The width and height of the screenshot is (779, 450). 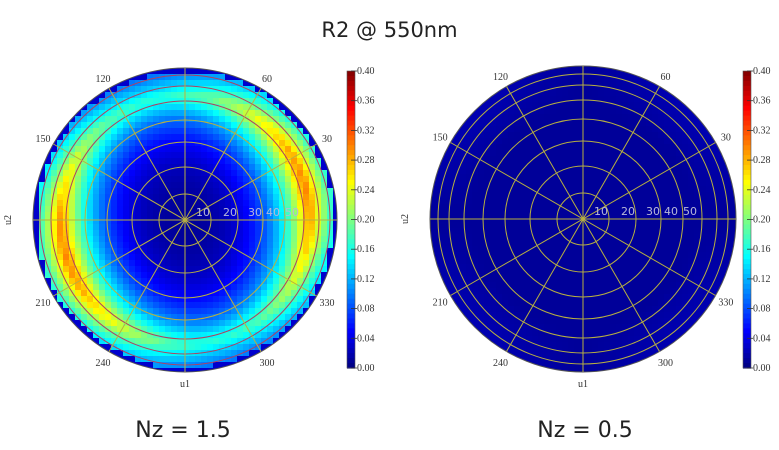 What do you see at coordinates (762, 160) in the screenshot?
I see `colorbar-tick-label: 0.28` at bounding box center [762, 160].